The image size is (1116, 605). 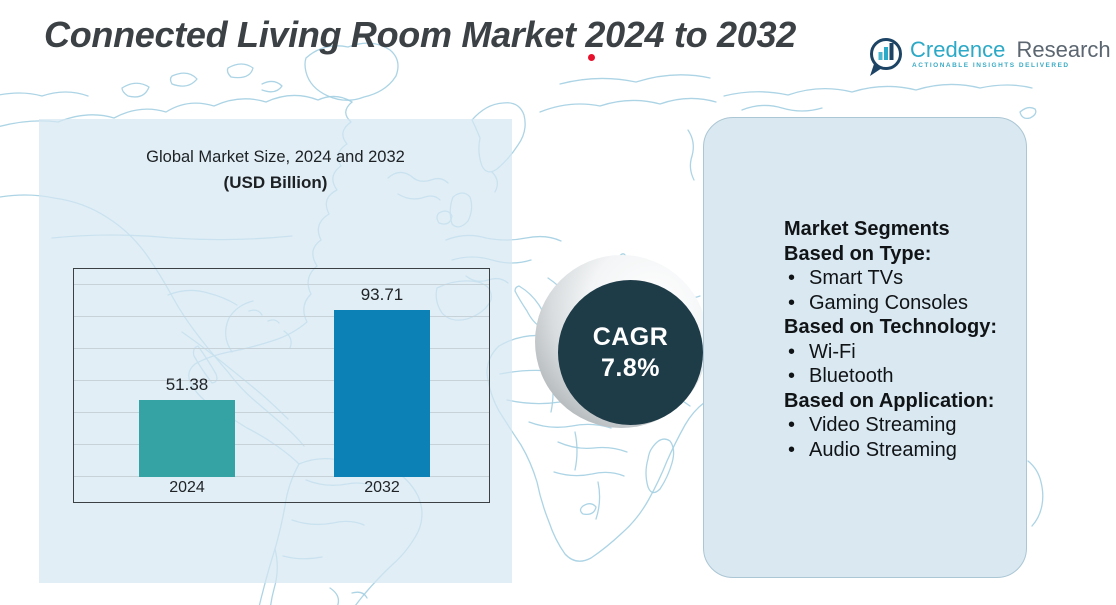 I want to click on bar-column-2032: 93.71, so click(x=382, y=381).